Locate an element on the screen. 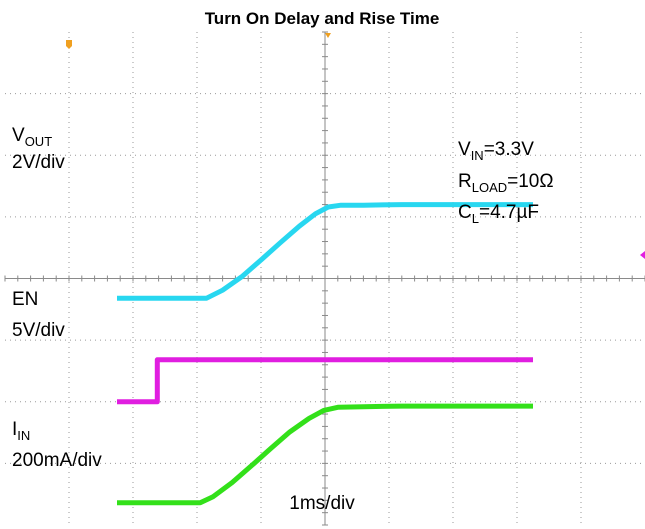 The height and width of the screenshot is (529, 645). vout-label: VOUT is located at coordinates (32, 137).